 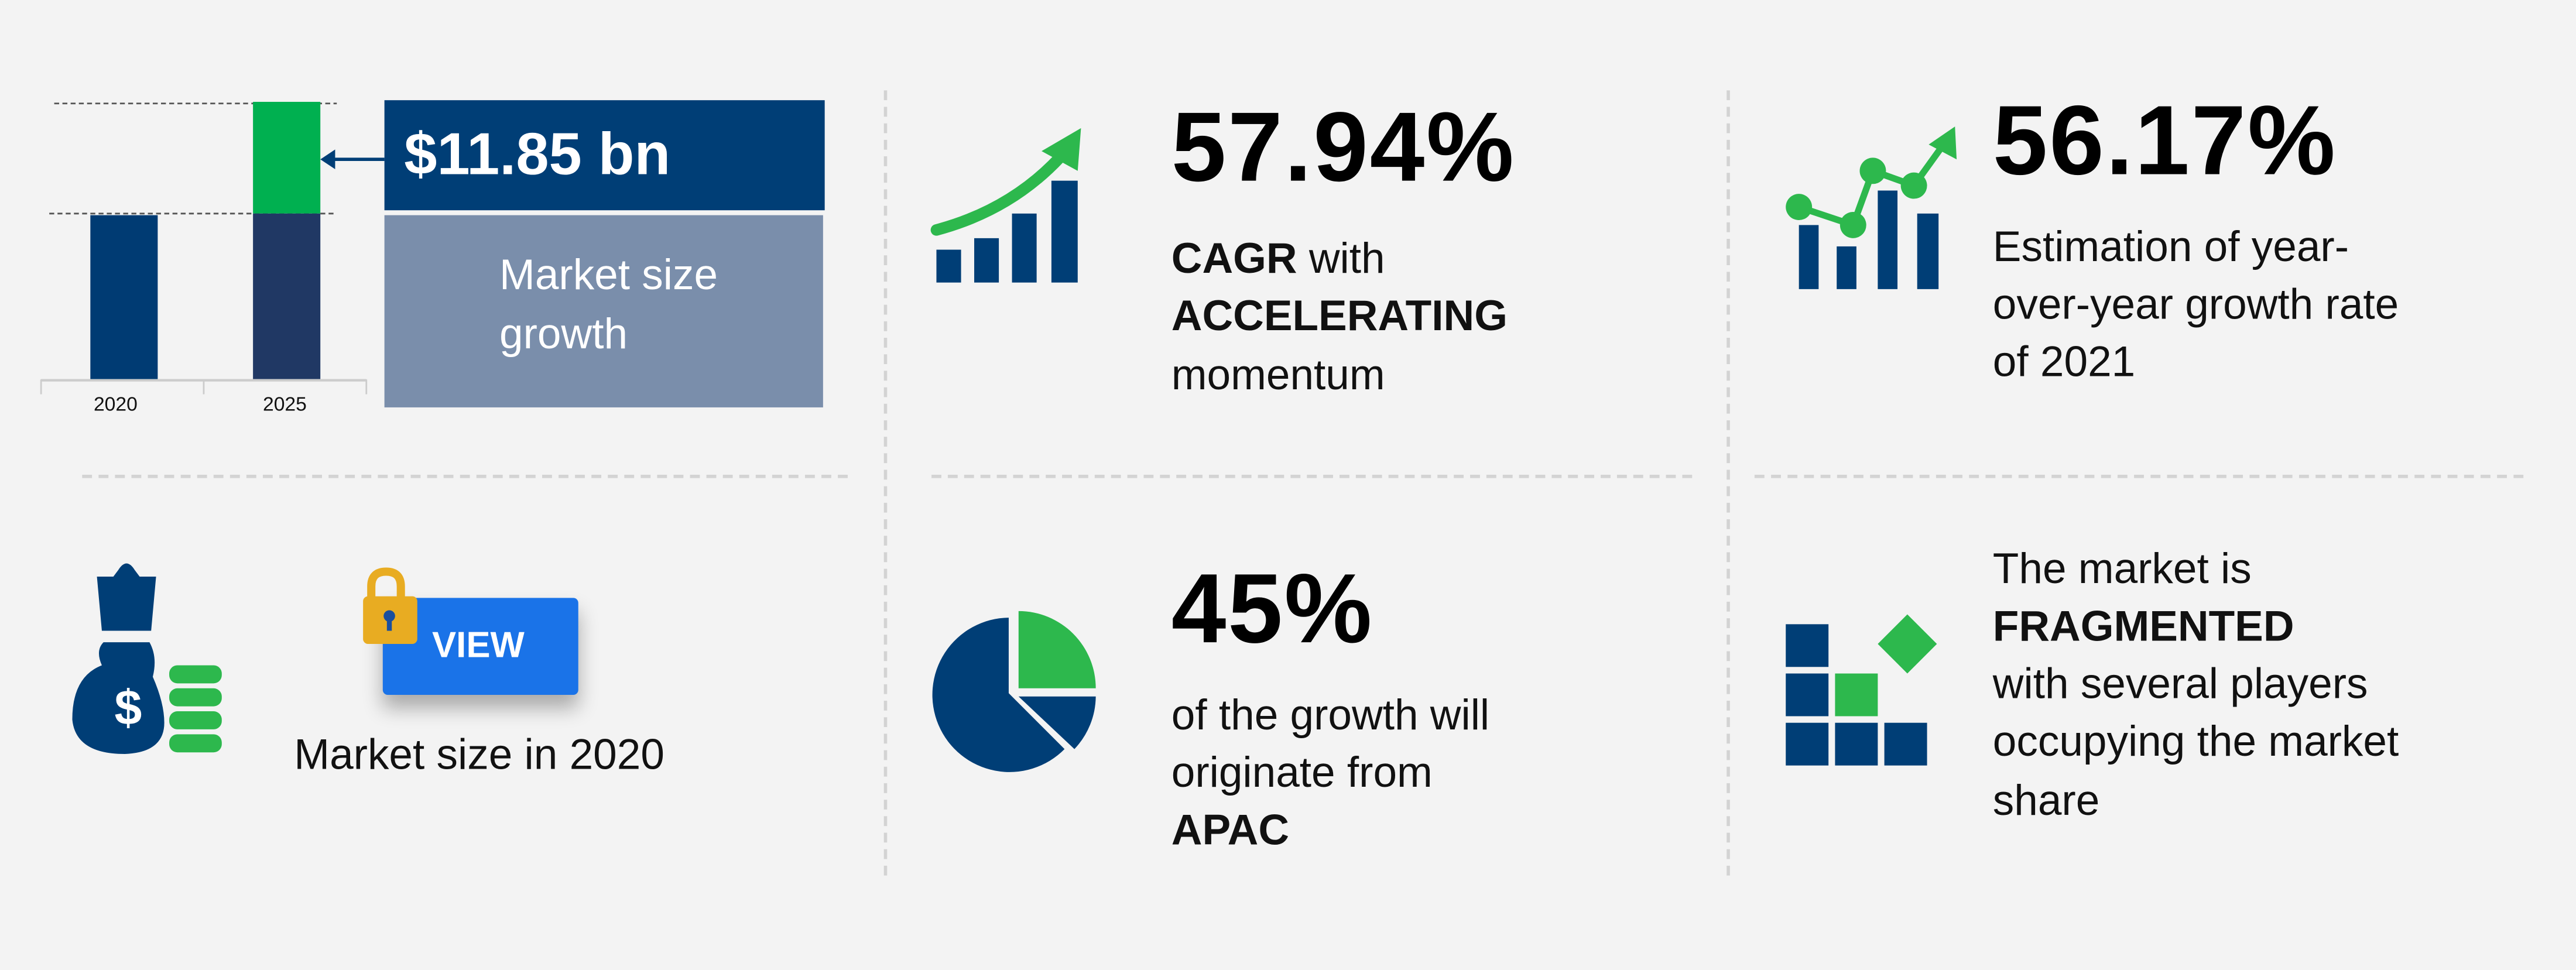 I want to click on growth-value: $11.85 bn, so click(x=537, y=153).